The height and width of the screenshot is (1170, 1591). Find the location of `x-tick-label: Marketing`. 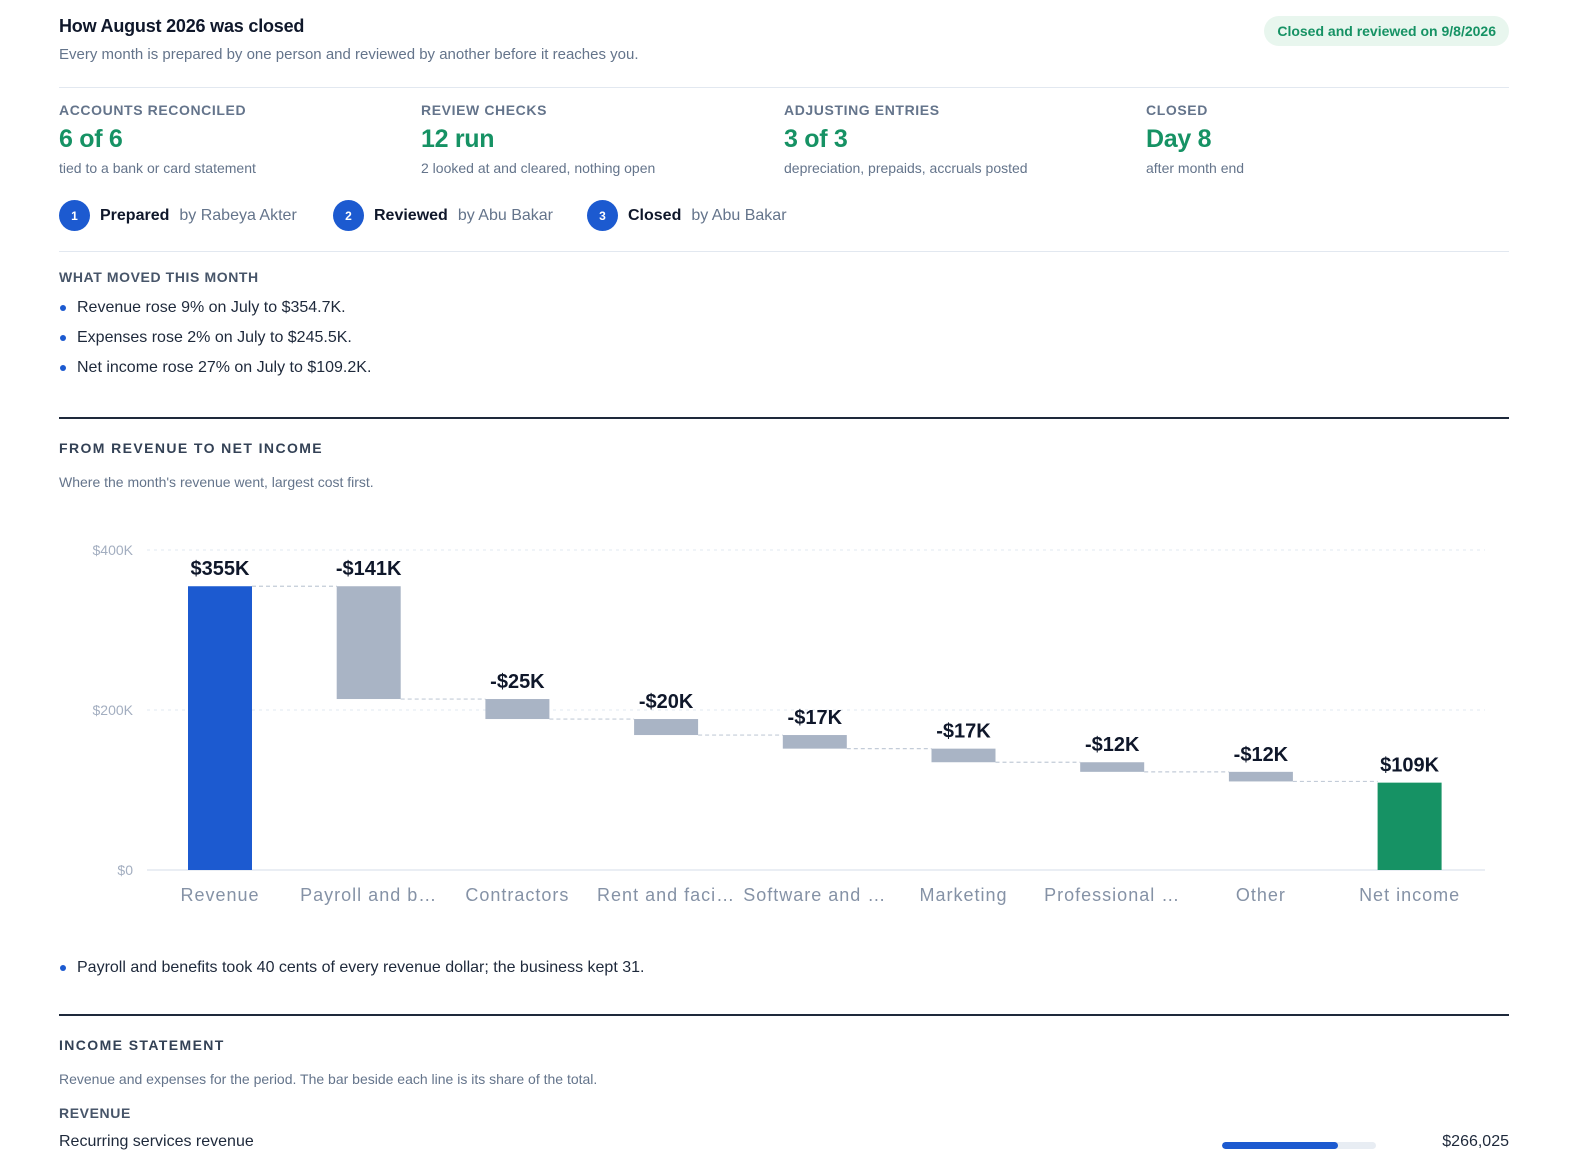

x-tick-label: Marketing is located at coordinates (963, 895).